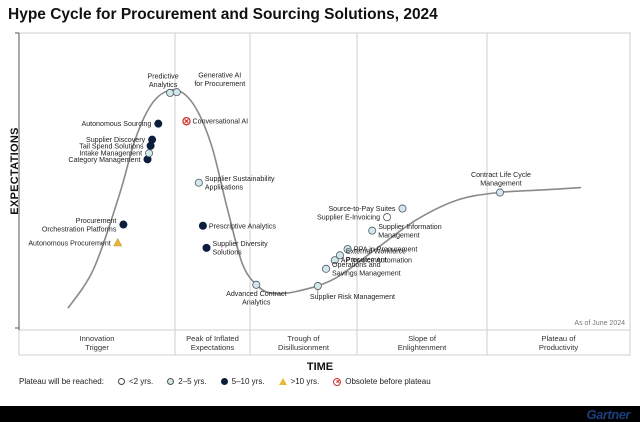 Image resolution: width=640 pixels, height=422 pixels. Describe the element at coordinates (79, 229) in the screenshot. I see `technology-label: Orchestration Platforms` at that location.